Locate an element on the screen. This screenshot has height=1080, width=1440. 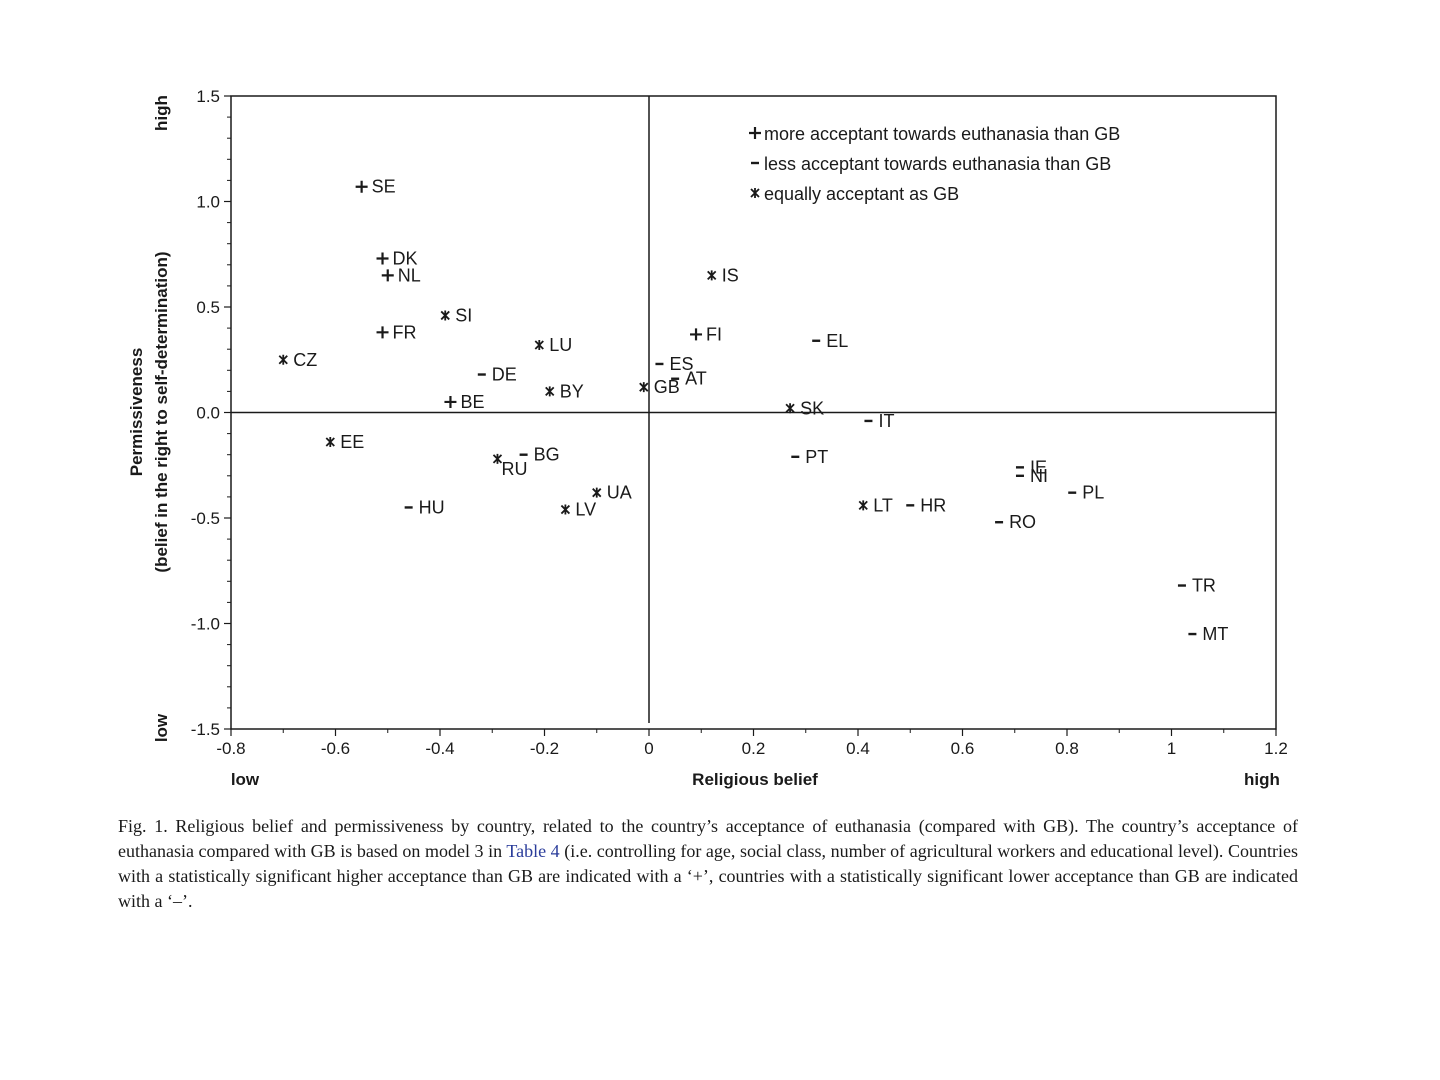
point-label: PL is located at coordinates (1093, 493).